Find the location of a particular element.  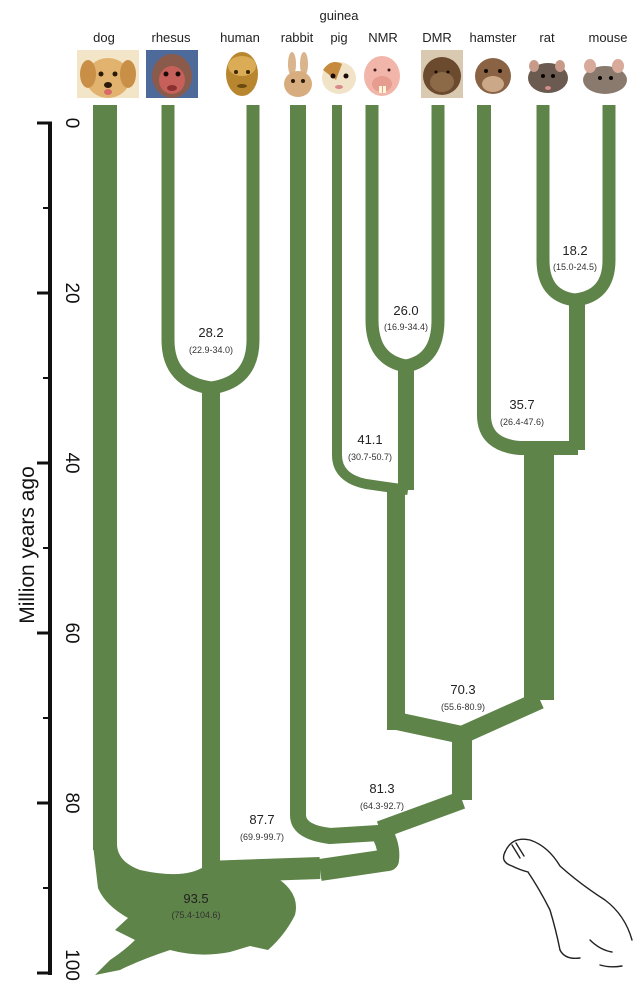

node-ci-guineapig-molerats: (30.7-50.7) is located at coordinates (370, 457).